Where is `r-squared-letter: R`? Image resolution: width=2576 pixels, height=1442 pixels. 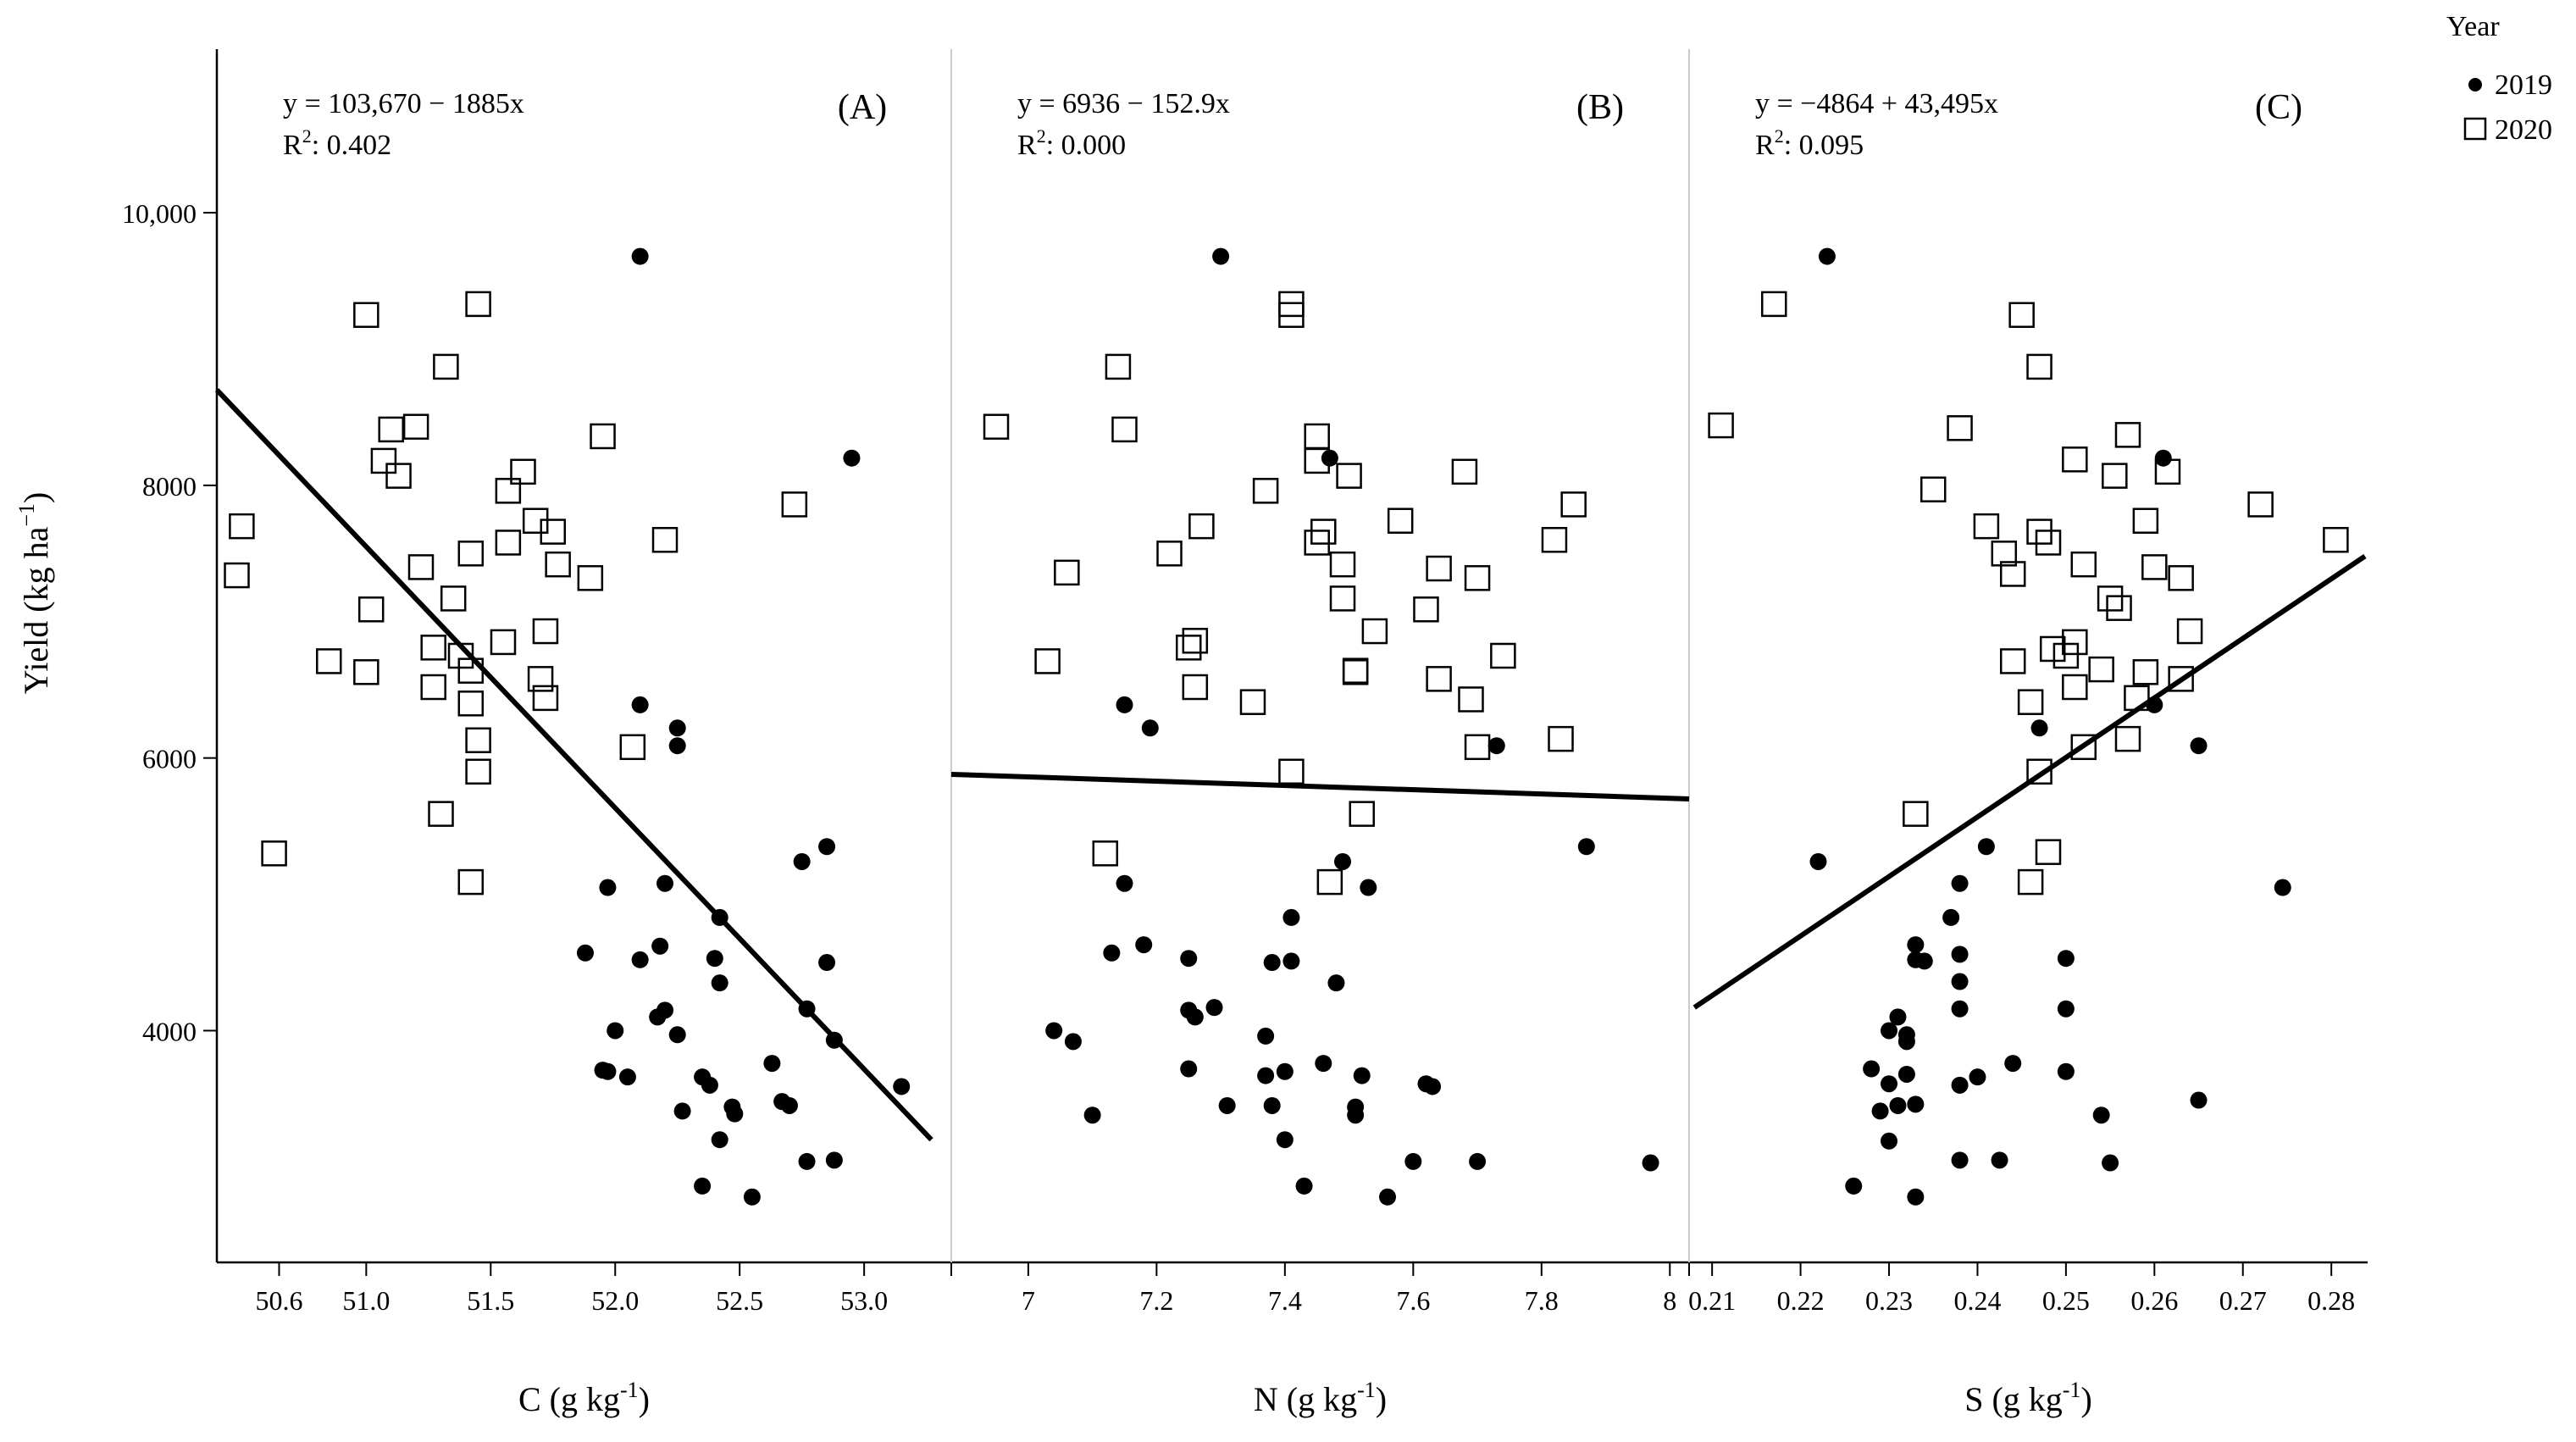
r-squared-letter: R is located at coordinates (1027, 145).